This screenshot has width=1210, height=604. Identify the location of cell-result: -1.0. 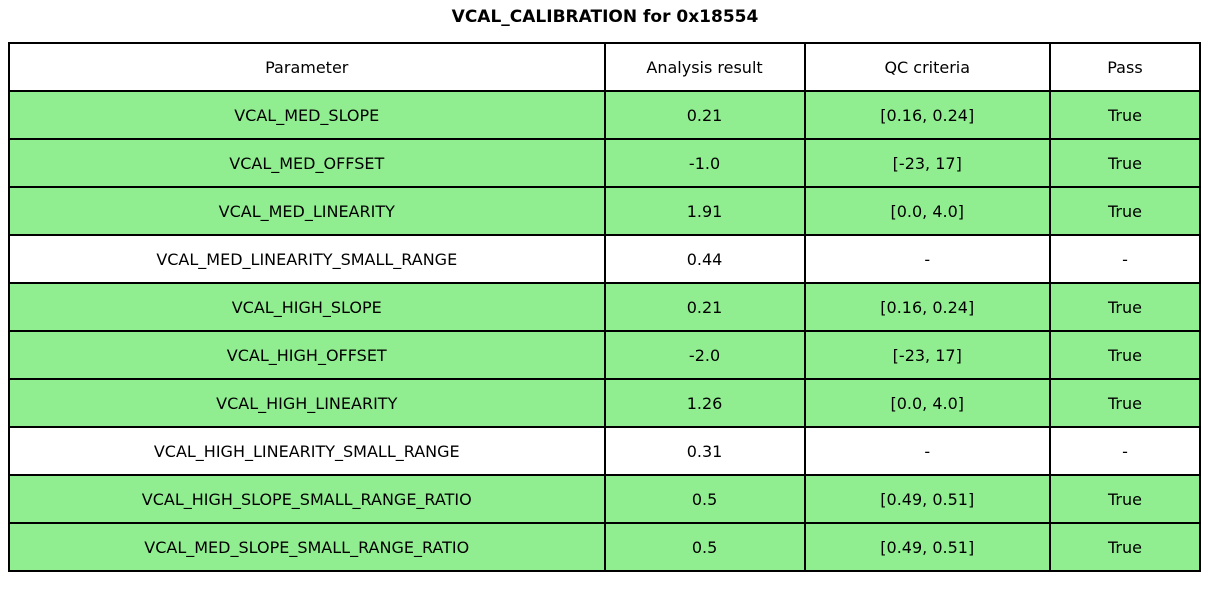
(704, 163).